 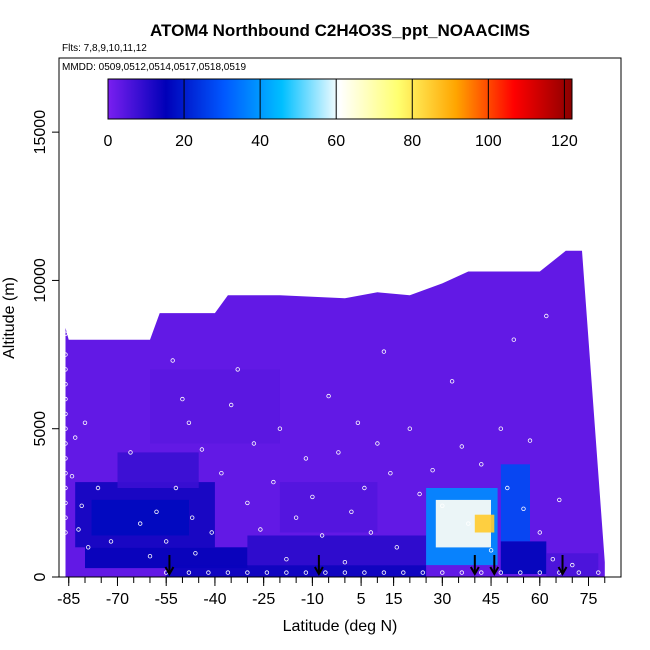 I want to click on x-tick-label: 75, so click(x=589, y=599).